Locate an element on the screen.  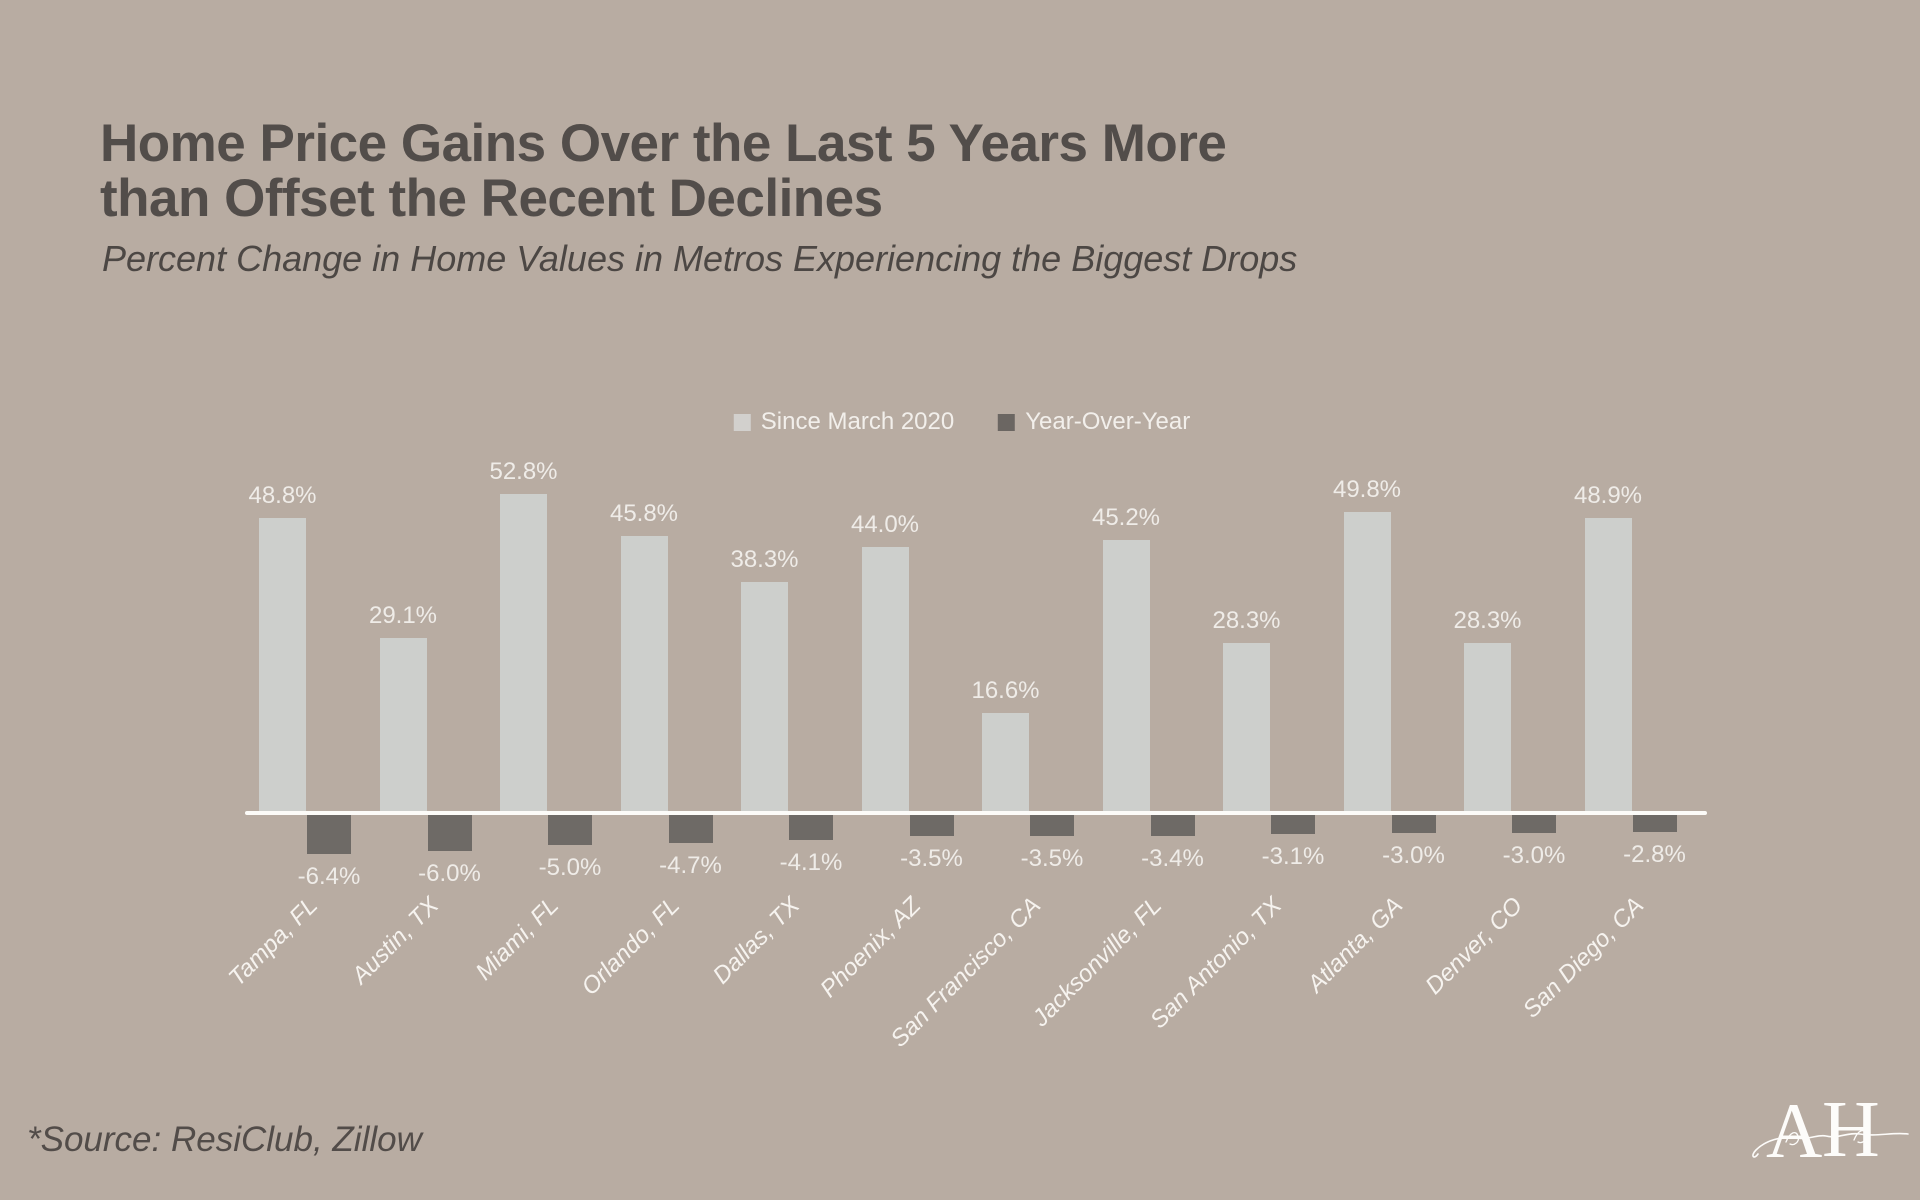
legend-swatch-positive-series is located at coordinates (742, 422).